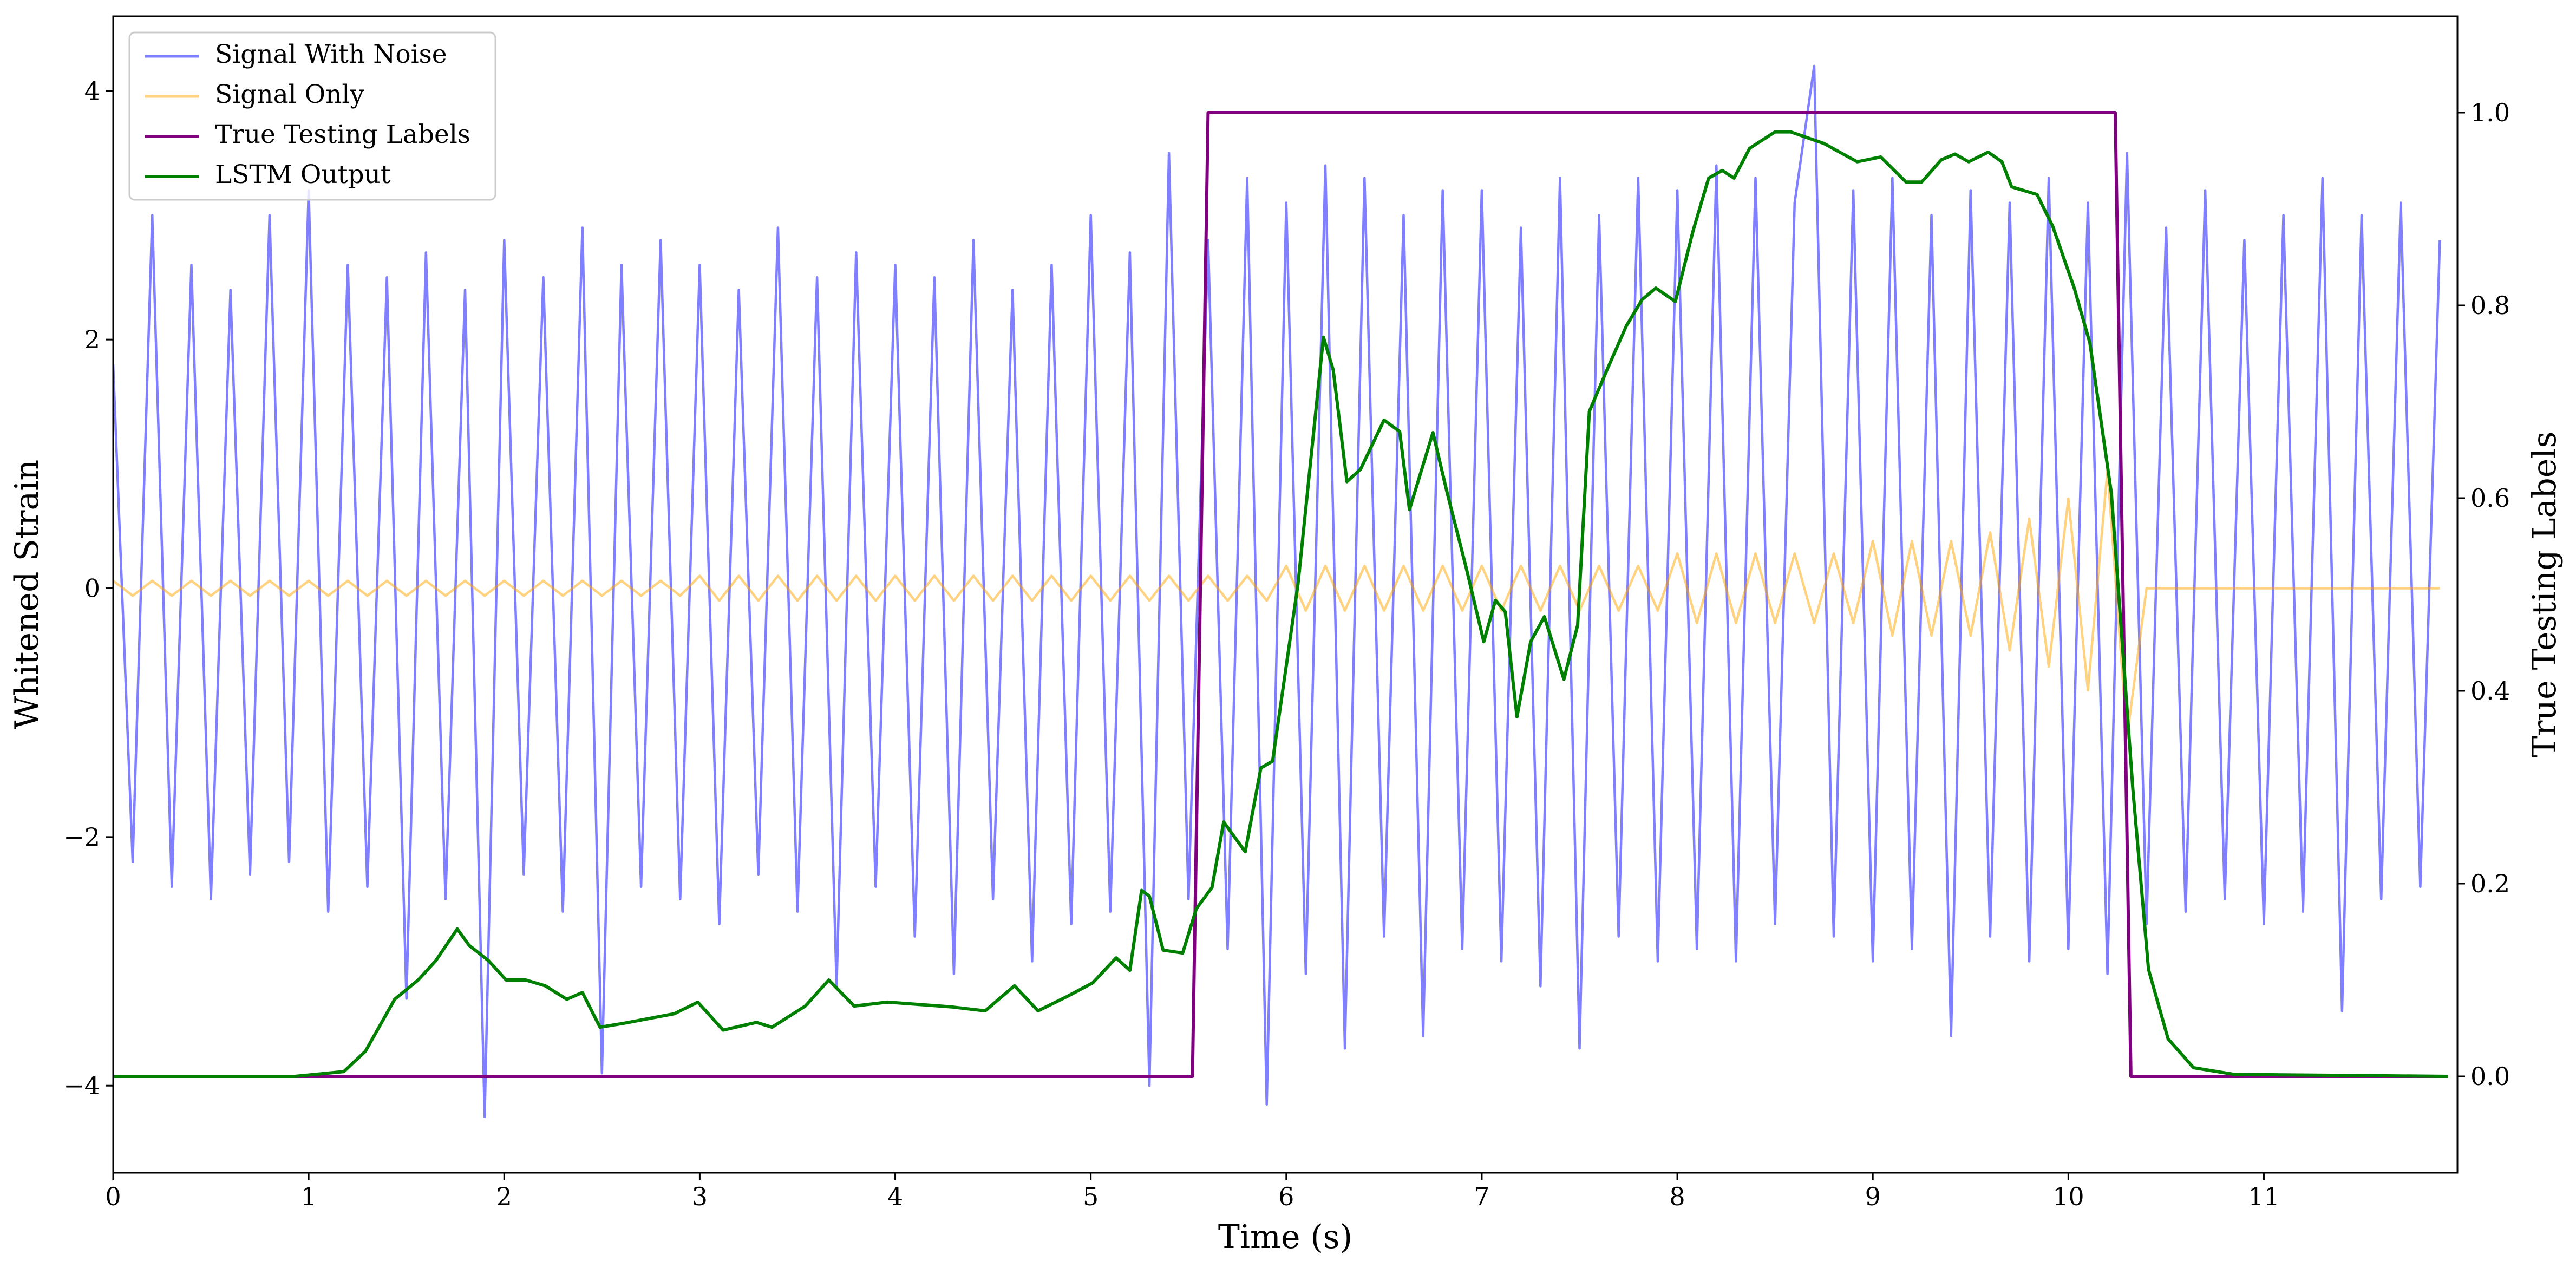 The image size is (2576, 1274). What do you see at coordinates (92, 91) in the screenshot?
I see `y-tick-label: 4` at bounding box center [92, 91].